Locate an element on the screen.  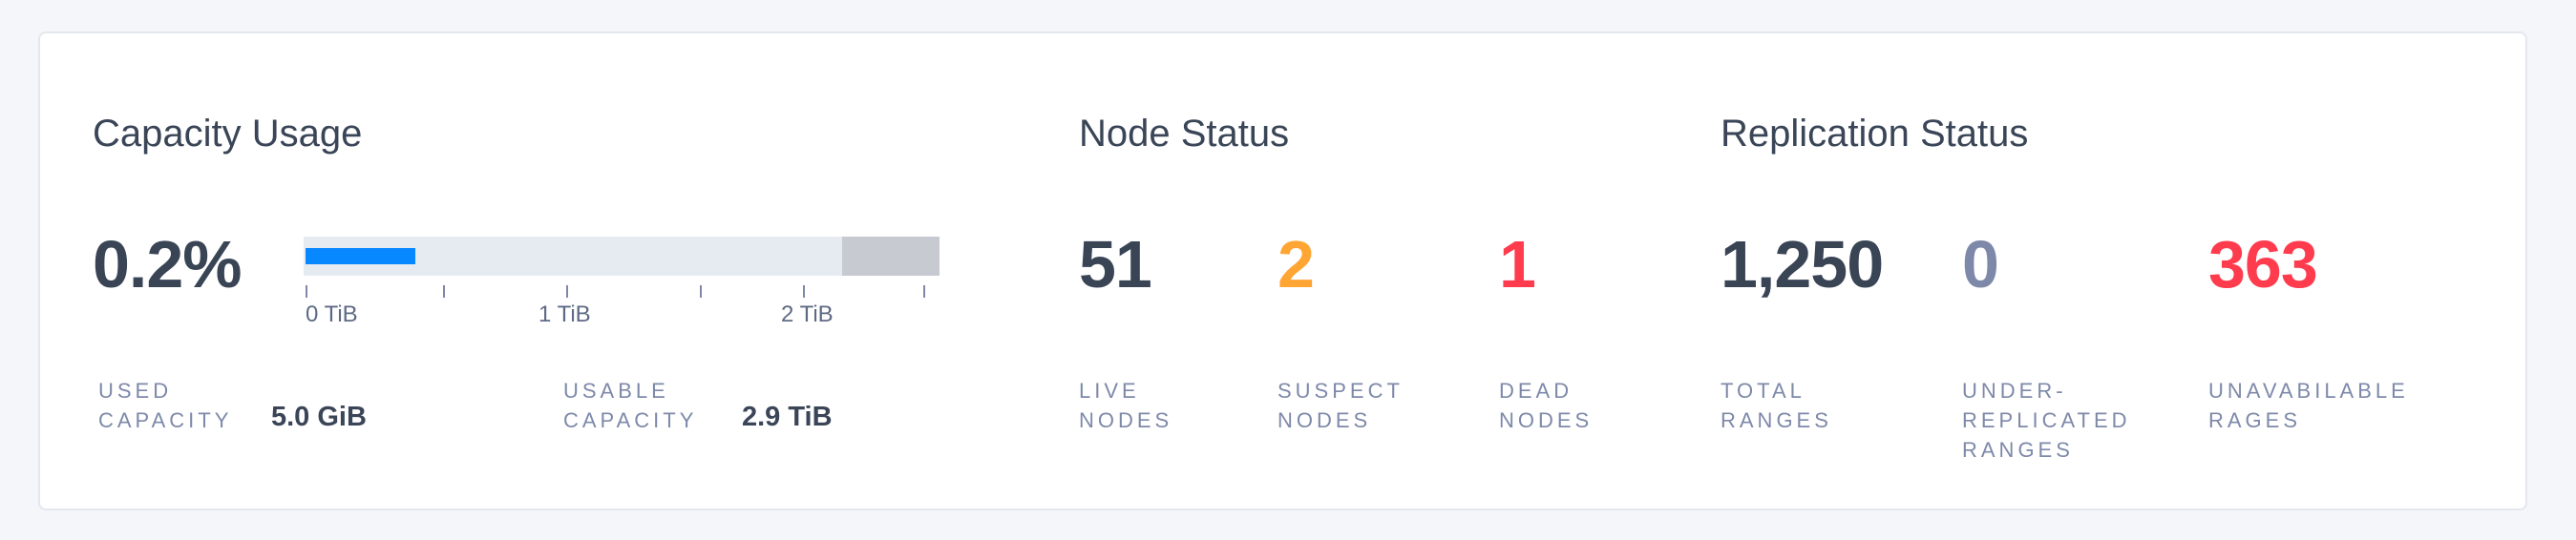
suspect-nodes-count: 2 is located at coordinates (1296, 264).